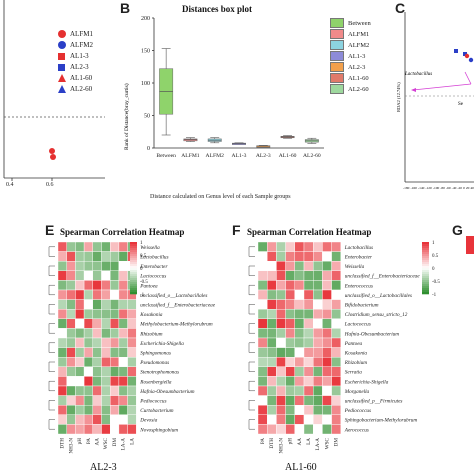 The image size is (474, 474). I want to click on rda-x-tick: -180, so click(406, 188).